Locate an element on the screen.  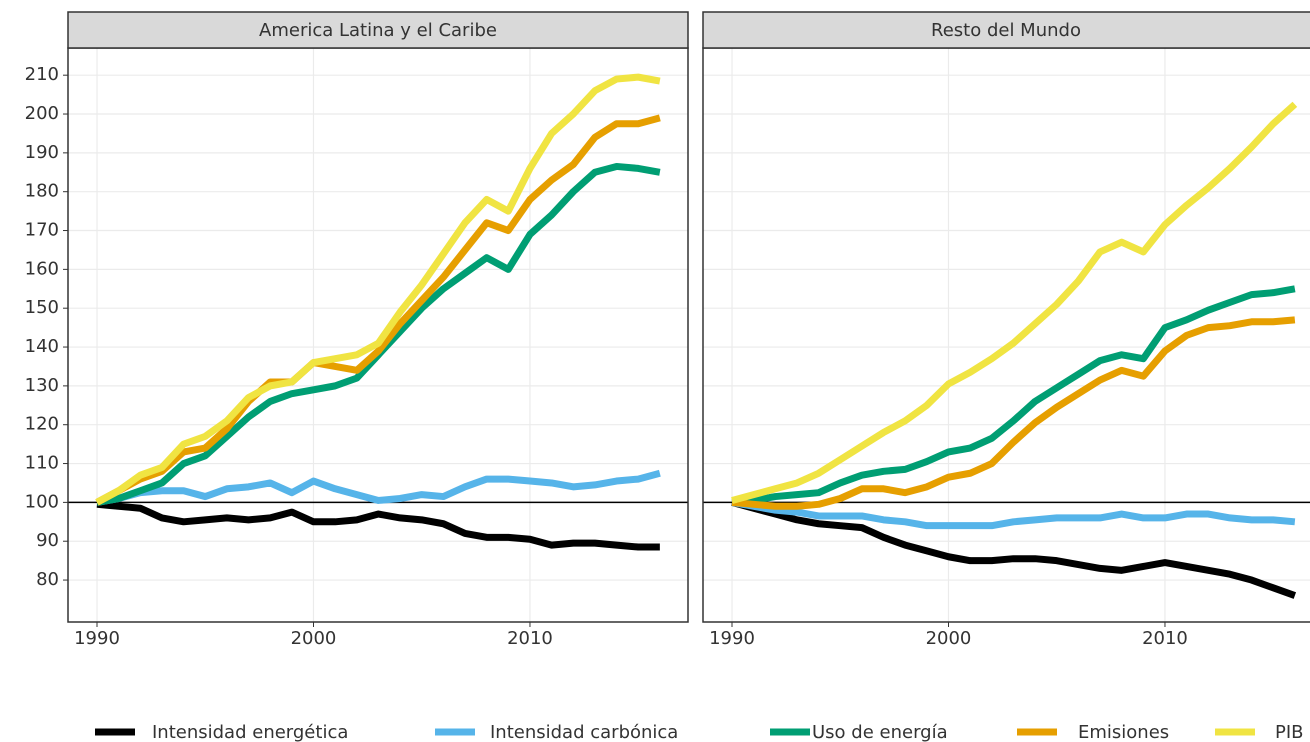
y-tick-label: 80 is located at coordinates (47, 579).